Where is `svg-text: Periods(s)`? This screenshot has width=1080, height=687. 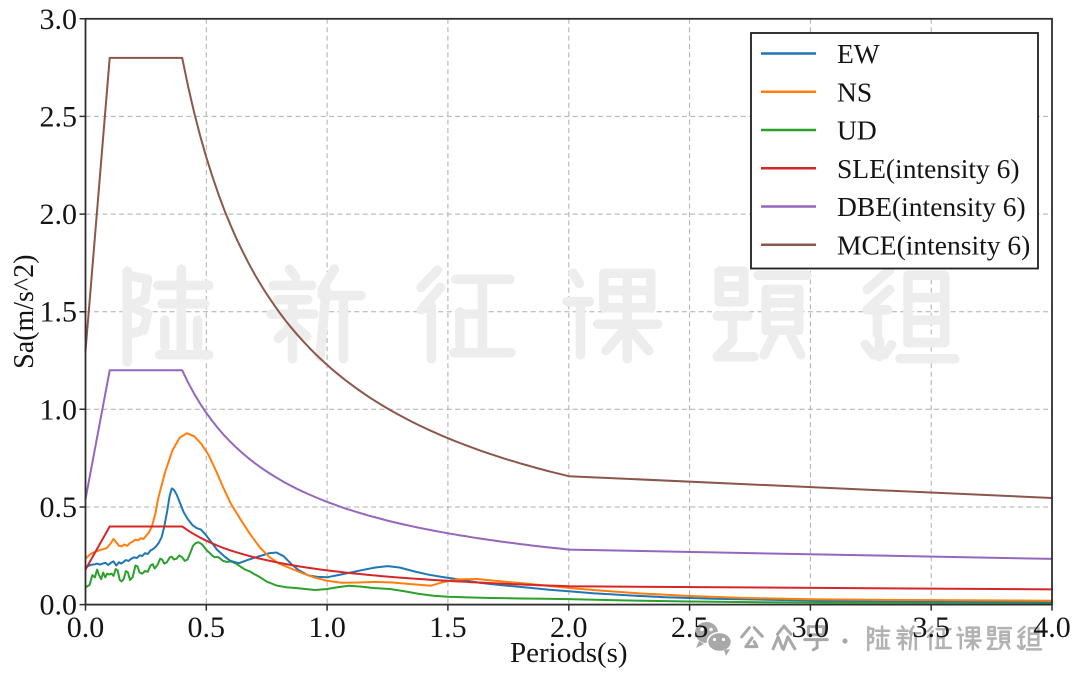
svg-text: Periods(s) is located at coordinates (569, 653).